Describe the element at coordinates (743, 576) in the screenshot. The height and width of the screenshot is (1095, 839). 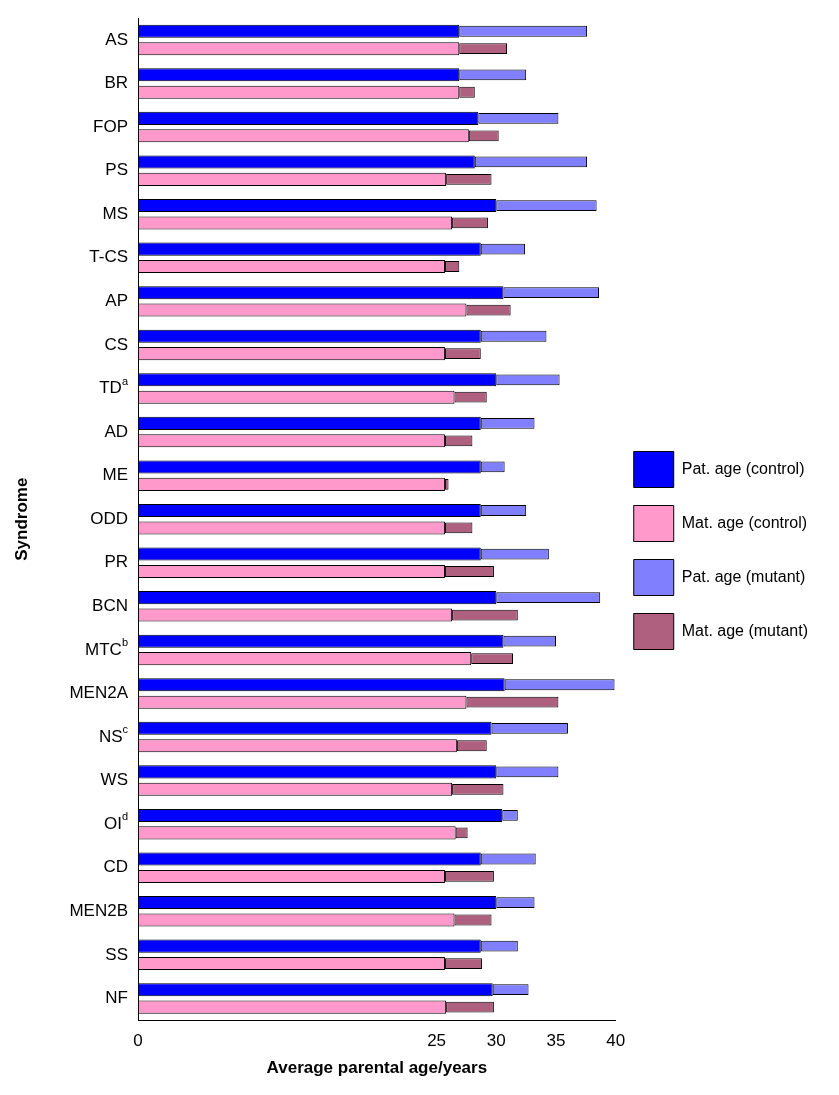
I see `legend-label: Pat. age (mutant)` at that location.